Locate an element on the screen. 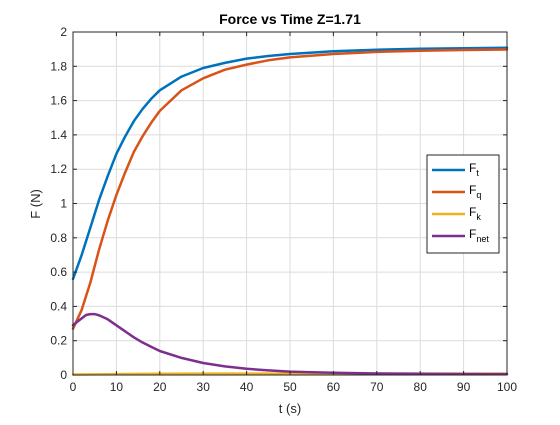 The height and width of the screenshot is (425, 560). x-tick-label: 0 is located at coordinates (73, 387).